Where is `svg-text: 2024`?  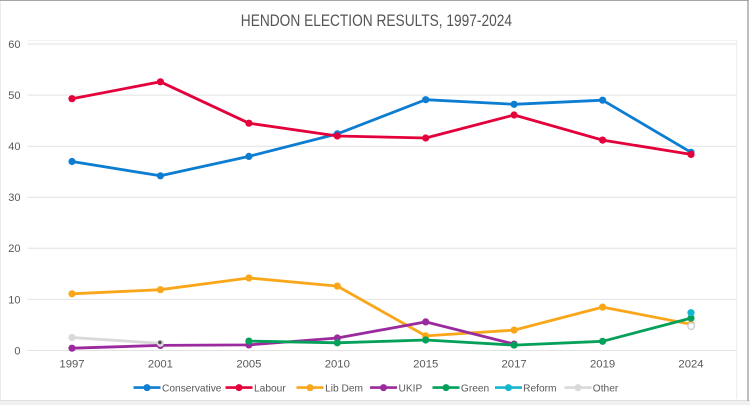
svg-text: 2024 is located at coordinates (690, 364).